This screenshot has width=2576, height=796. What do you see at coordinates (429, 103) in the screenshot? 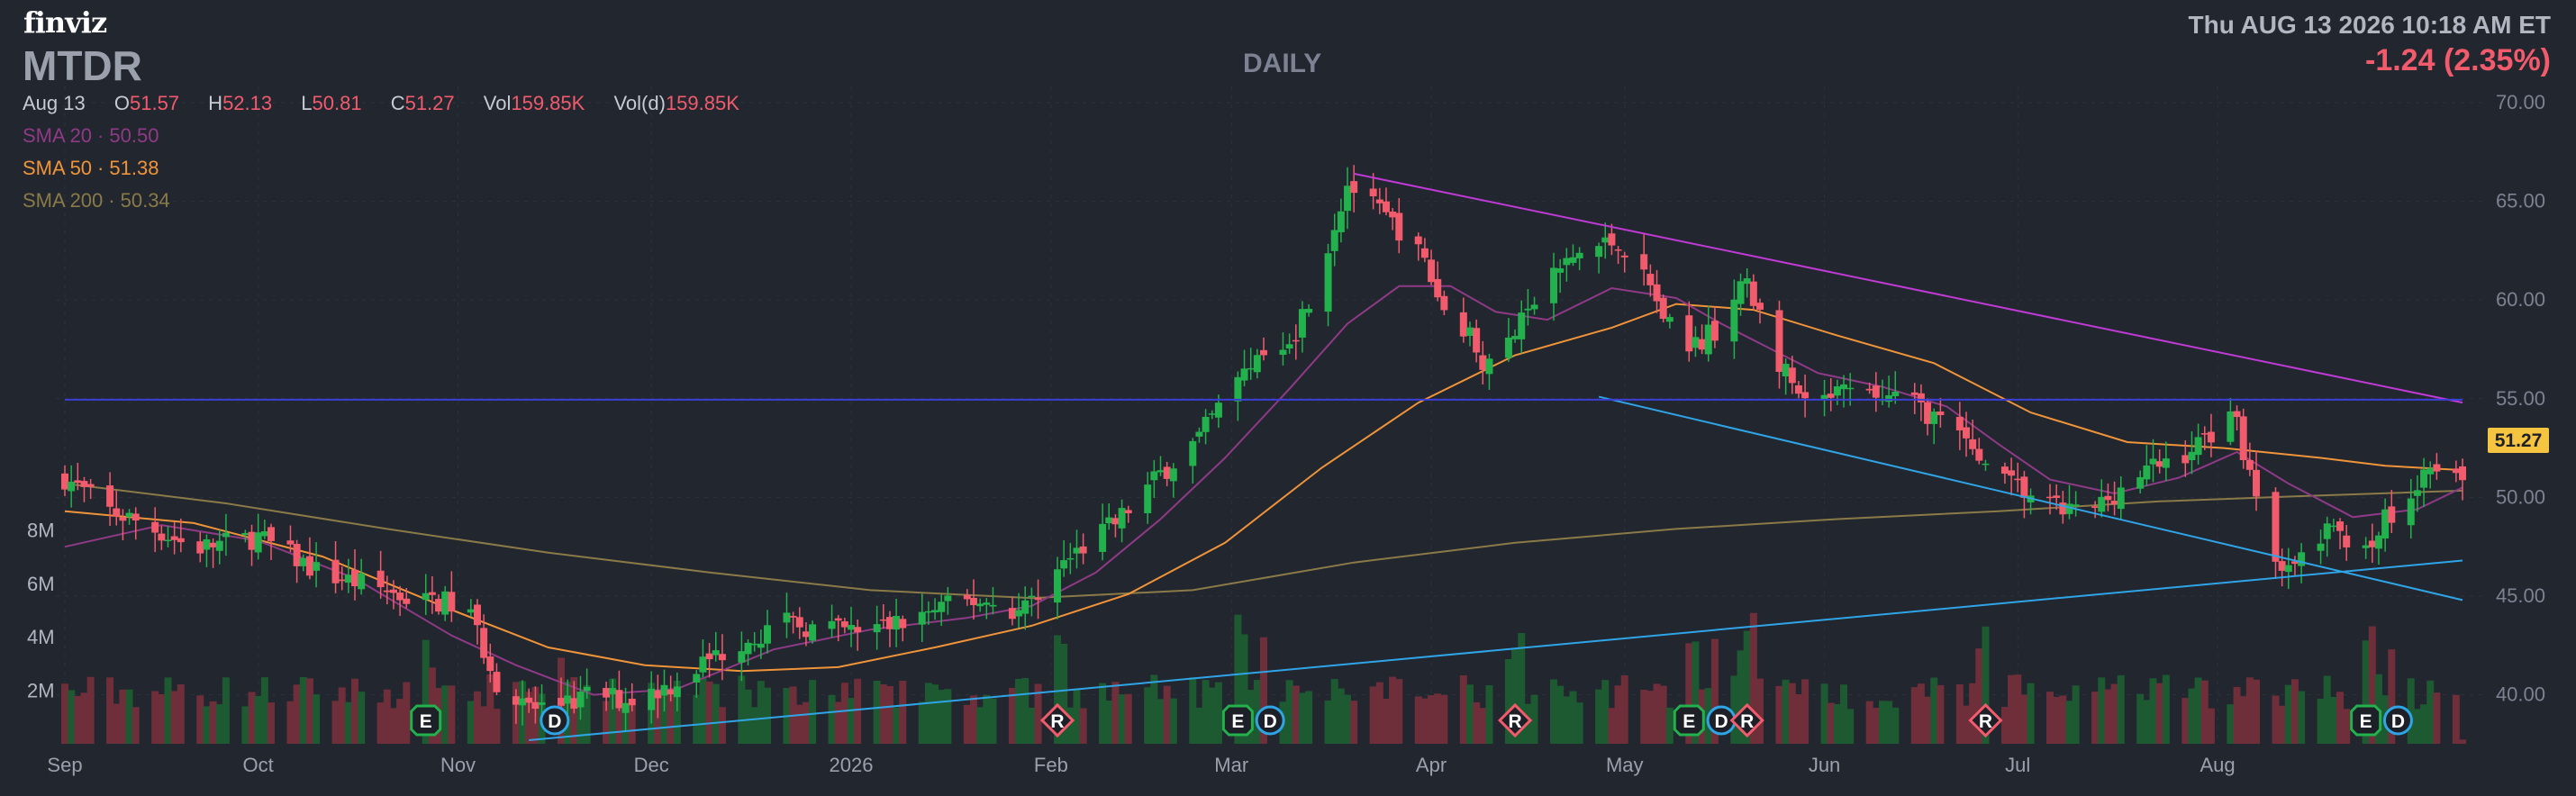
I see `close-value: 51.27` at bounding box center [429, 103].